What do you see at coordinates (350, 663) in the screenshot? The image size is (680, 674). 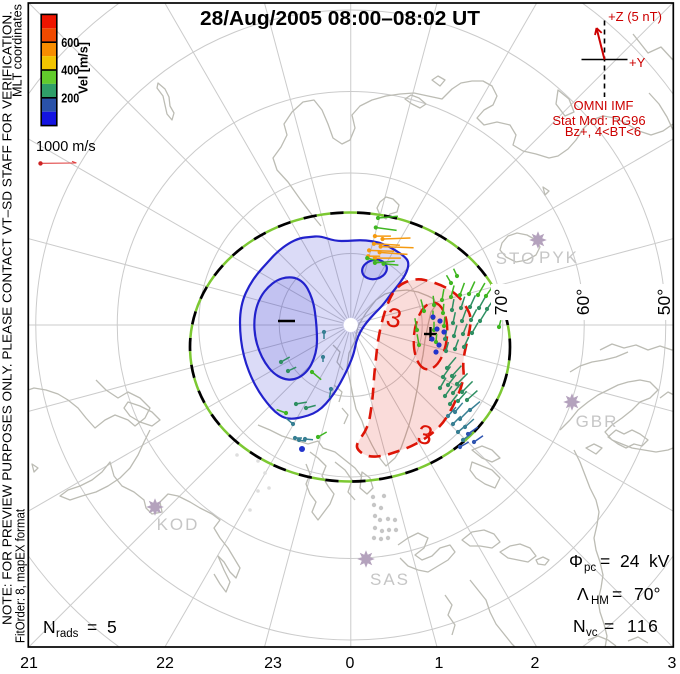 I see `svg-text: 0` at bounding box center [350, 663].